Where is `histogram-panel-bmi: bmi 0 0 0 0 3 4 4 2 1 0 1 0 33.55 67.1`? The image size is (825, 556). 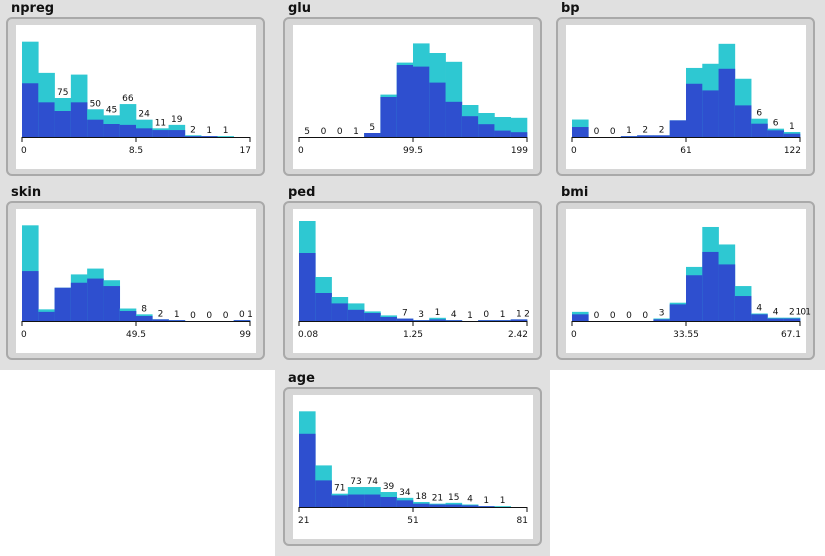
histogram-panel-bmi: bmi 0 0 0 0 3 4 4 2 1 0 1 0 33.55 67.1 is located at coordinates (686, 274).